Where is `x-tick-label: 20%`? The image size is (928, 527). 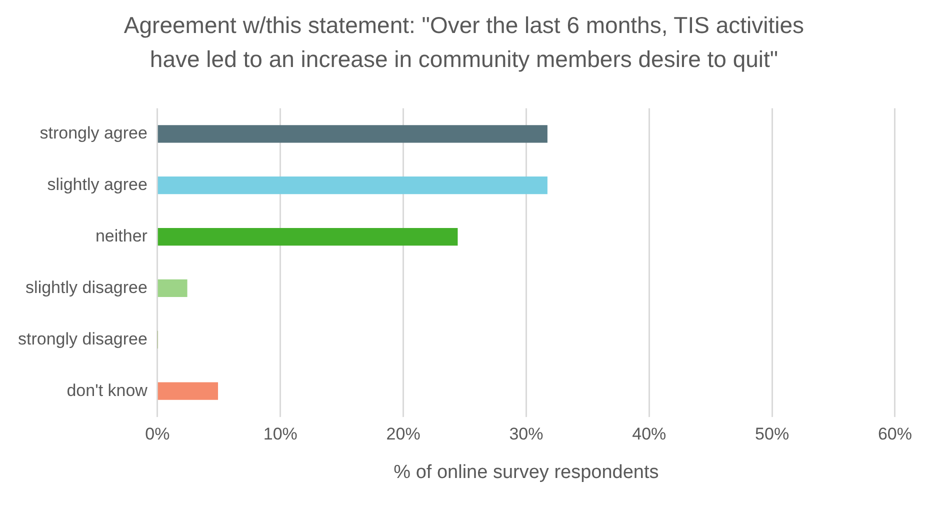 x-tick-label: 20% is located at coordinates (403, 434).